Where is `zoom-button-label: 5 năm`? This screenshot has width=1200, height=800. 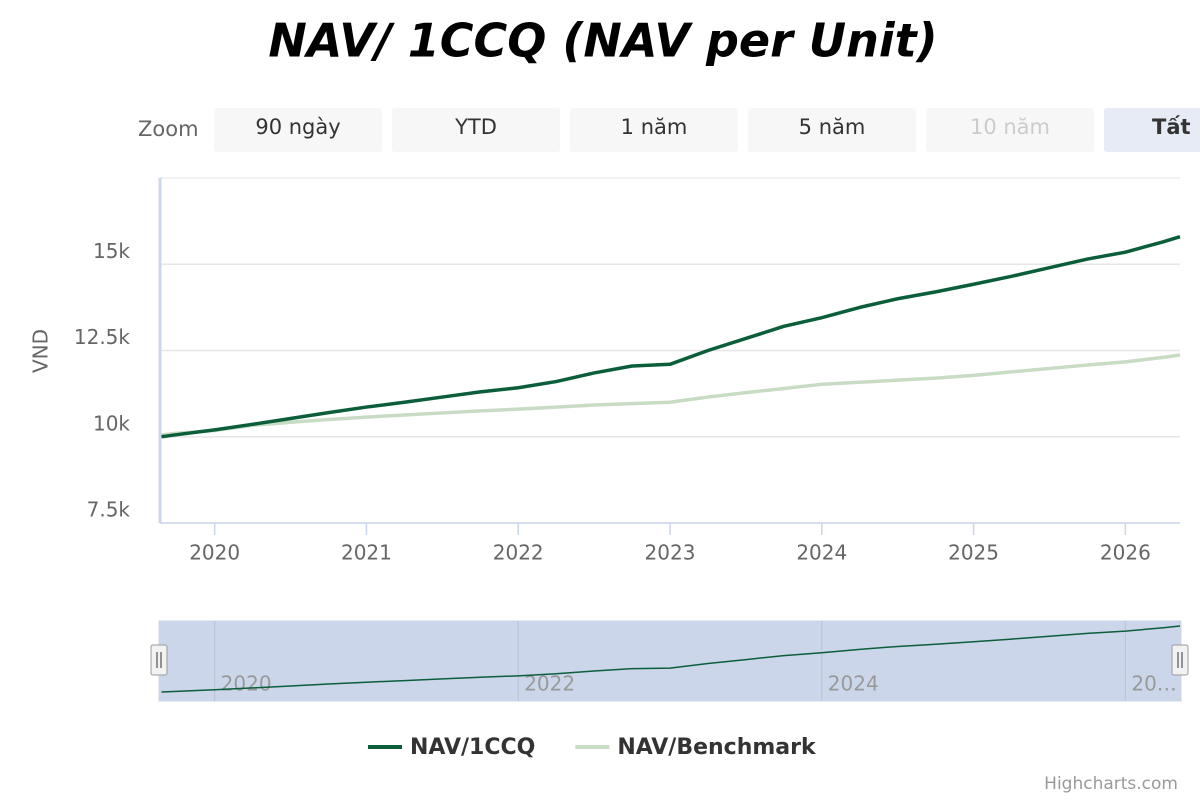 zoom-button-label: 5 năm is located at coordinates (832, 127).